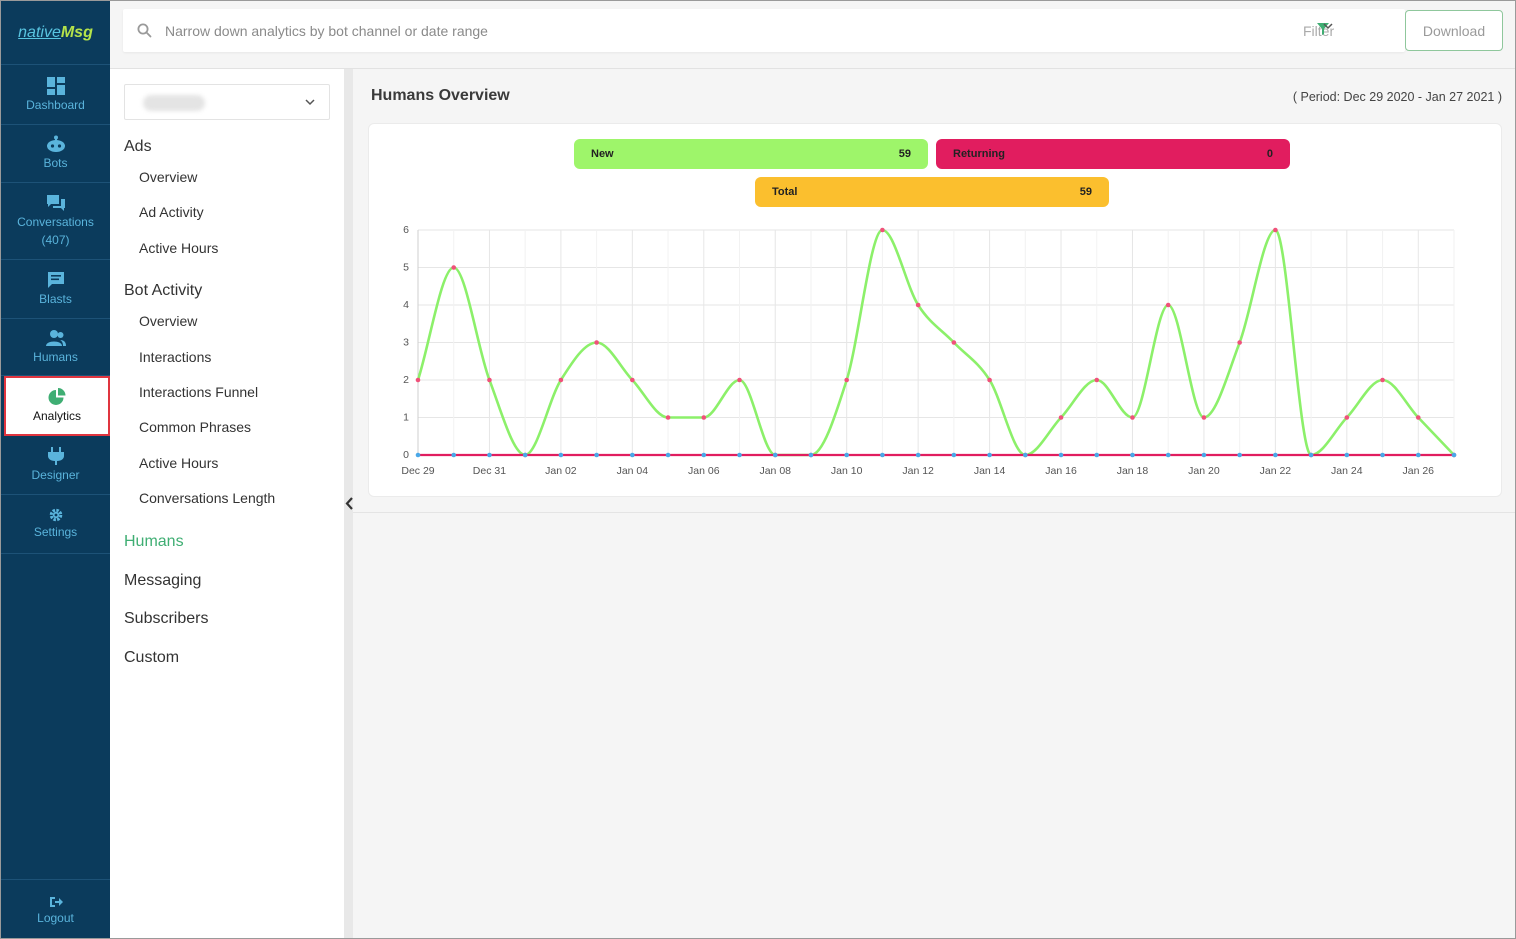 This screenshot has height=939, width=1516. What do you see at coordinates (55, 239) in the screenshot?
I see `nav-conversations-count: (407)` at bounding box center [55, 239].